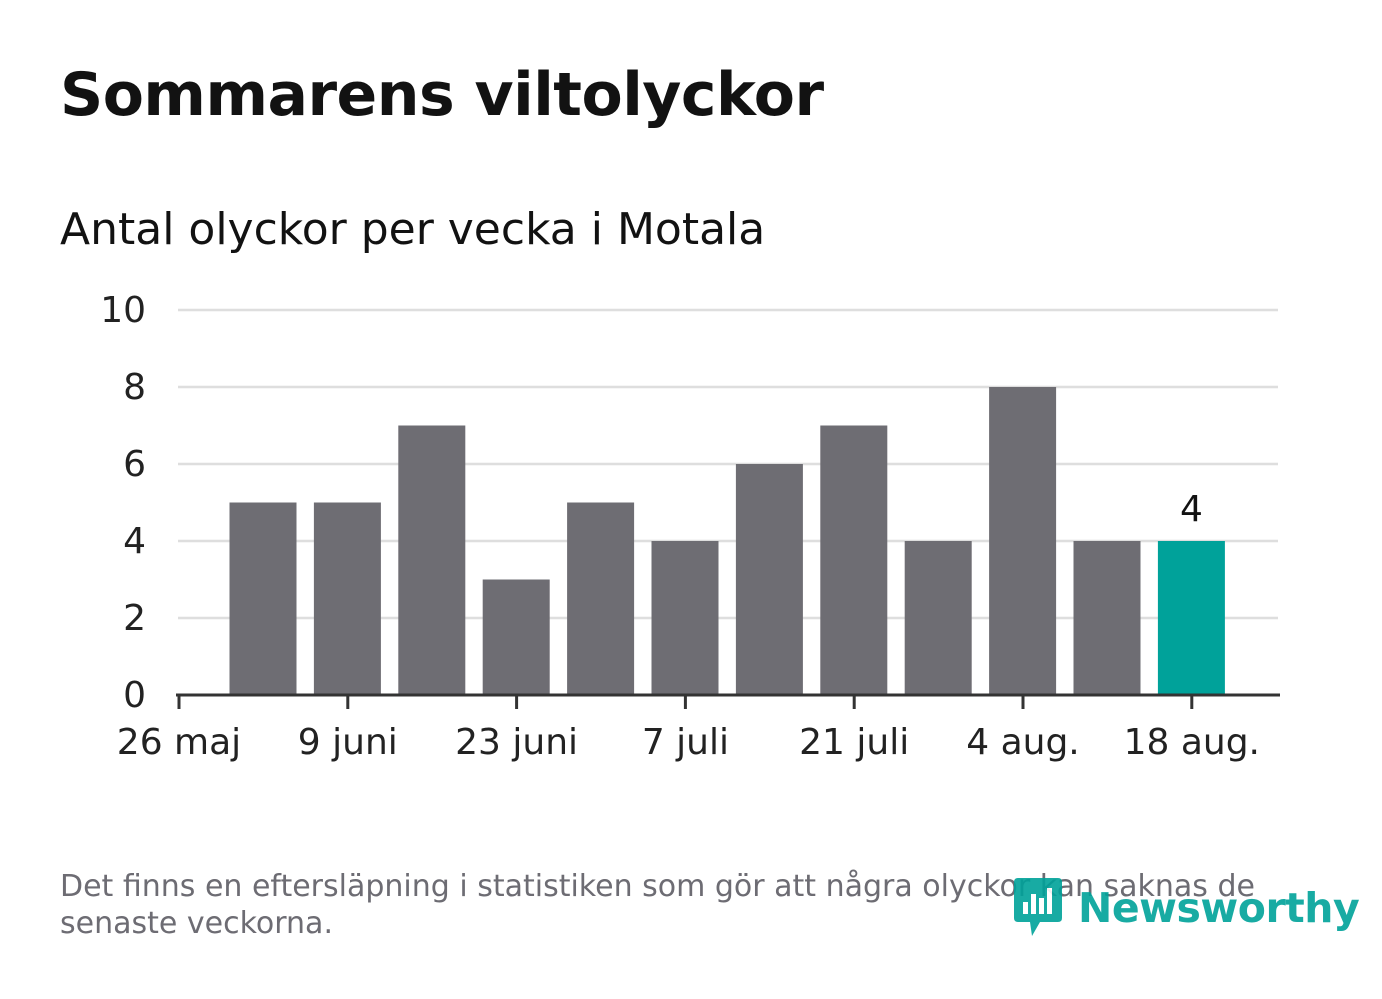 The image size is (1382, 999). I want to click on y-tick-label: 8, so click(134, 387).